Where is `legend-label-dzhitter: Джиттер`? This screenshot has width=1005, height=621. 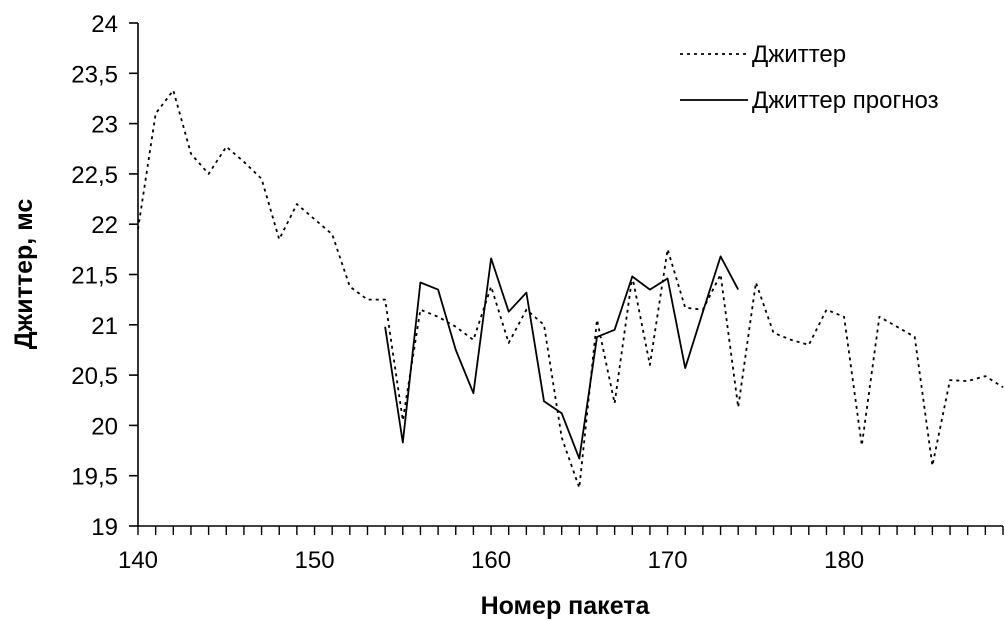 legend-label-dzhitter: Джиттер is located at coordinates (799, 54).